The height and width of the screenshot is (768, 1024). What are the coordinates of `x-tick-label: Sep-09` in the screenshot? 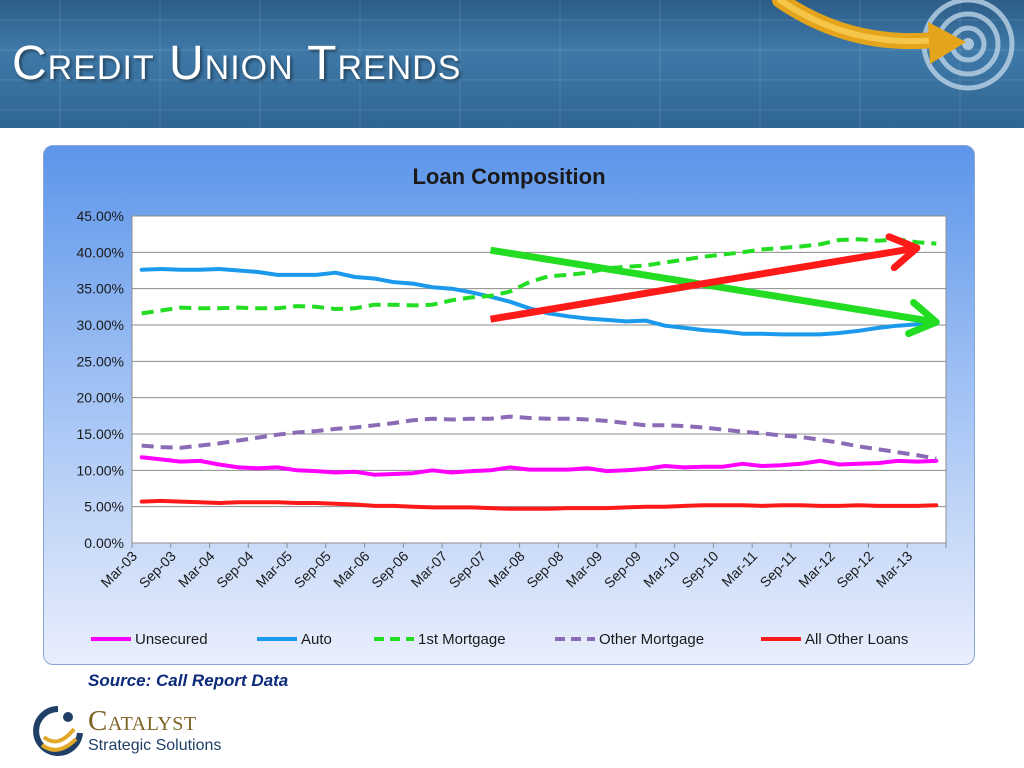 It's located at (622, 569).